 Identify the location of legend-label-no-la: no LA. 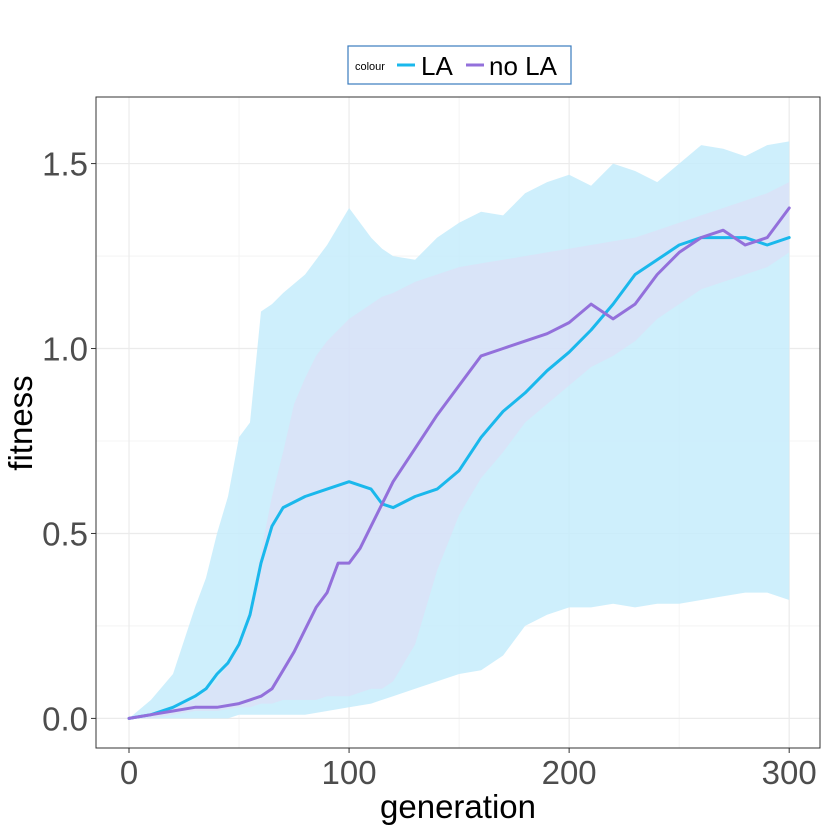
(523, 66).